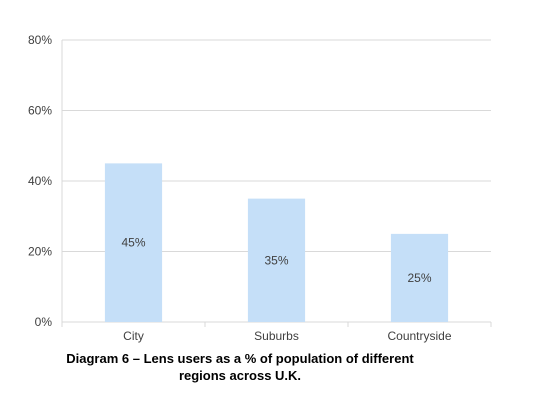 The height and width of the screenshot is (413, 537). What do you see at coordinates (240, 375) in the screenshot?
I see `caption-line-2: regions across U.K.` at bounding box center [240, 375].